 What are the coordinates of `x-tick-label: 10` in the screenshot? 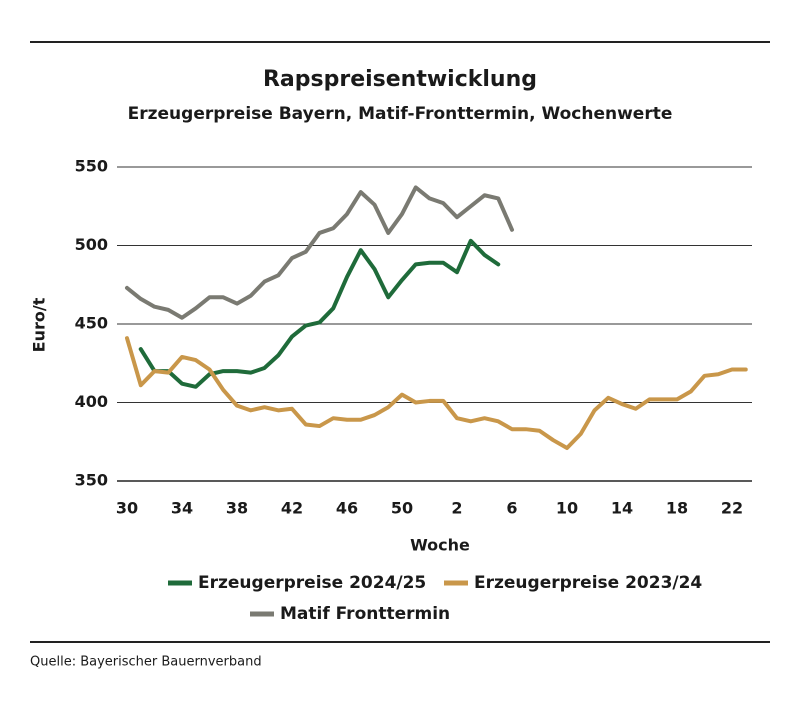 It's located at (567, 508).